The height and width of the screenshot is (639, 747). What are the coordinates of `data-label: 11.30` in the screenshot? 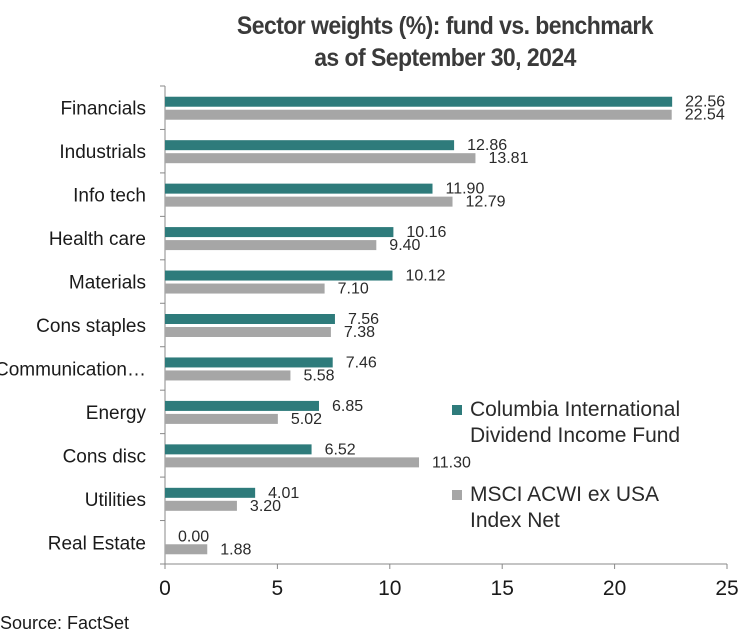 It's located at (451, 462).